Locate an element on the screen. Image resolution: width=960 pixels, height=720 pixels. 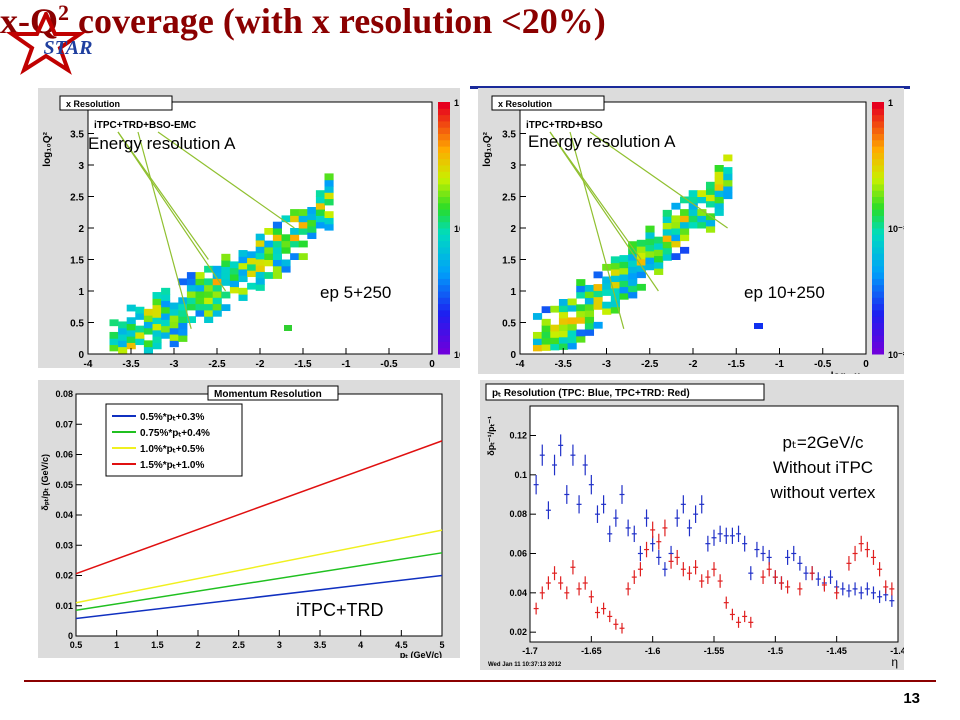
y-tick-label: 0.04 is located at coordinates (518, 593).